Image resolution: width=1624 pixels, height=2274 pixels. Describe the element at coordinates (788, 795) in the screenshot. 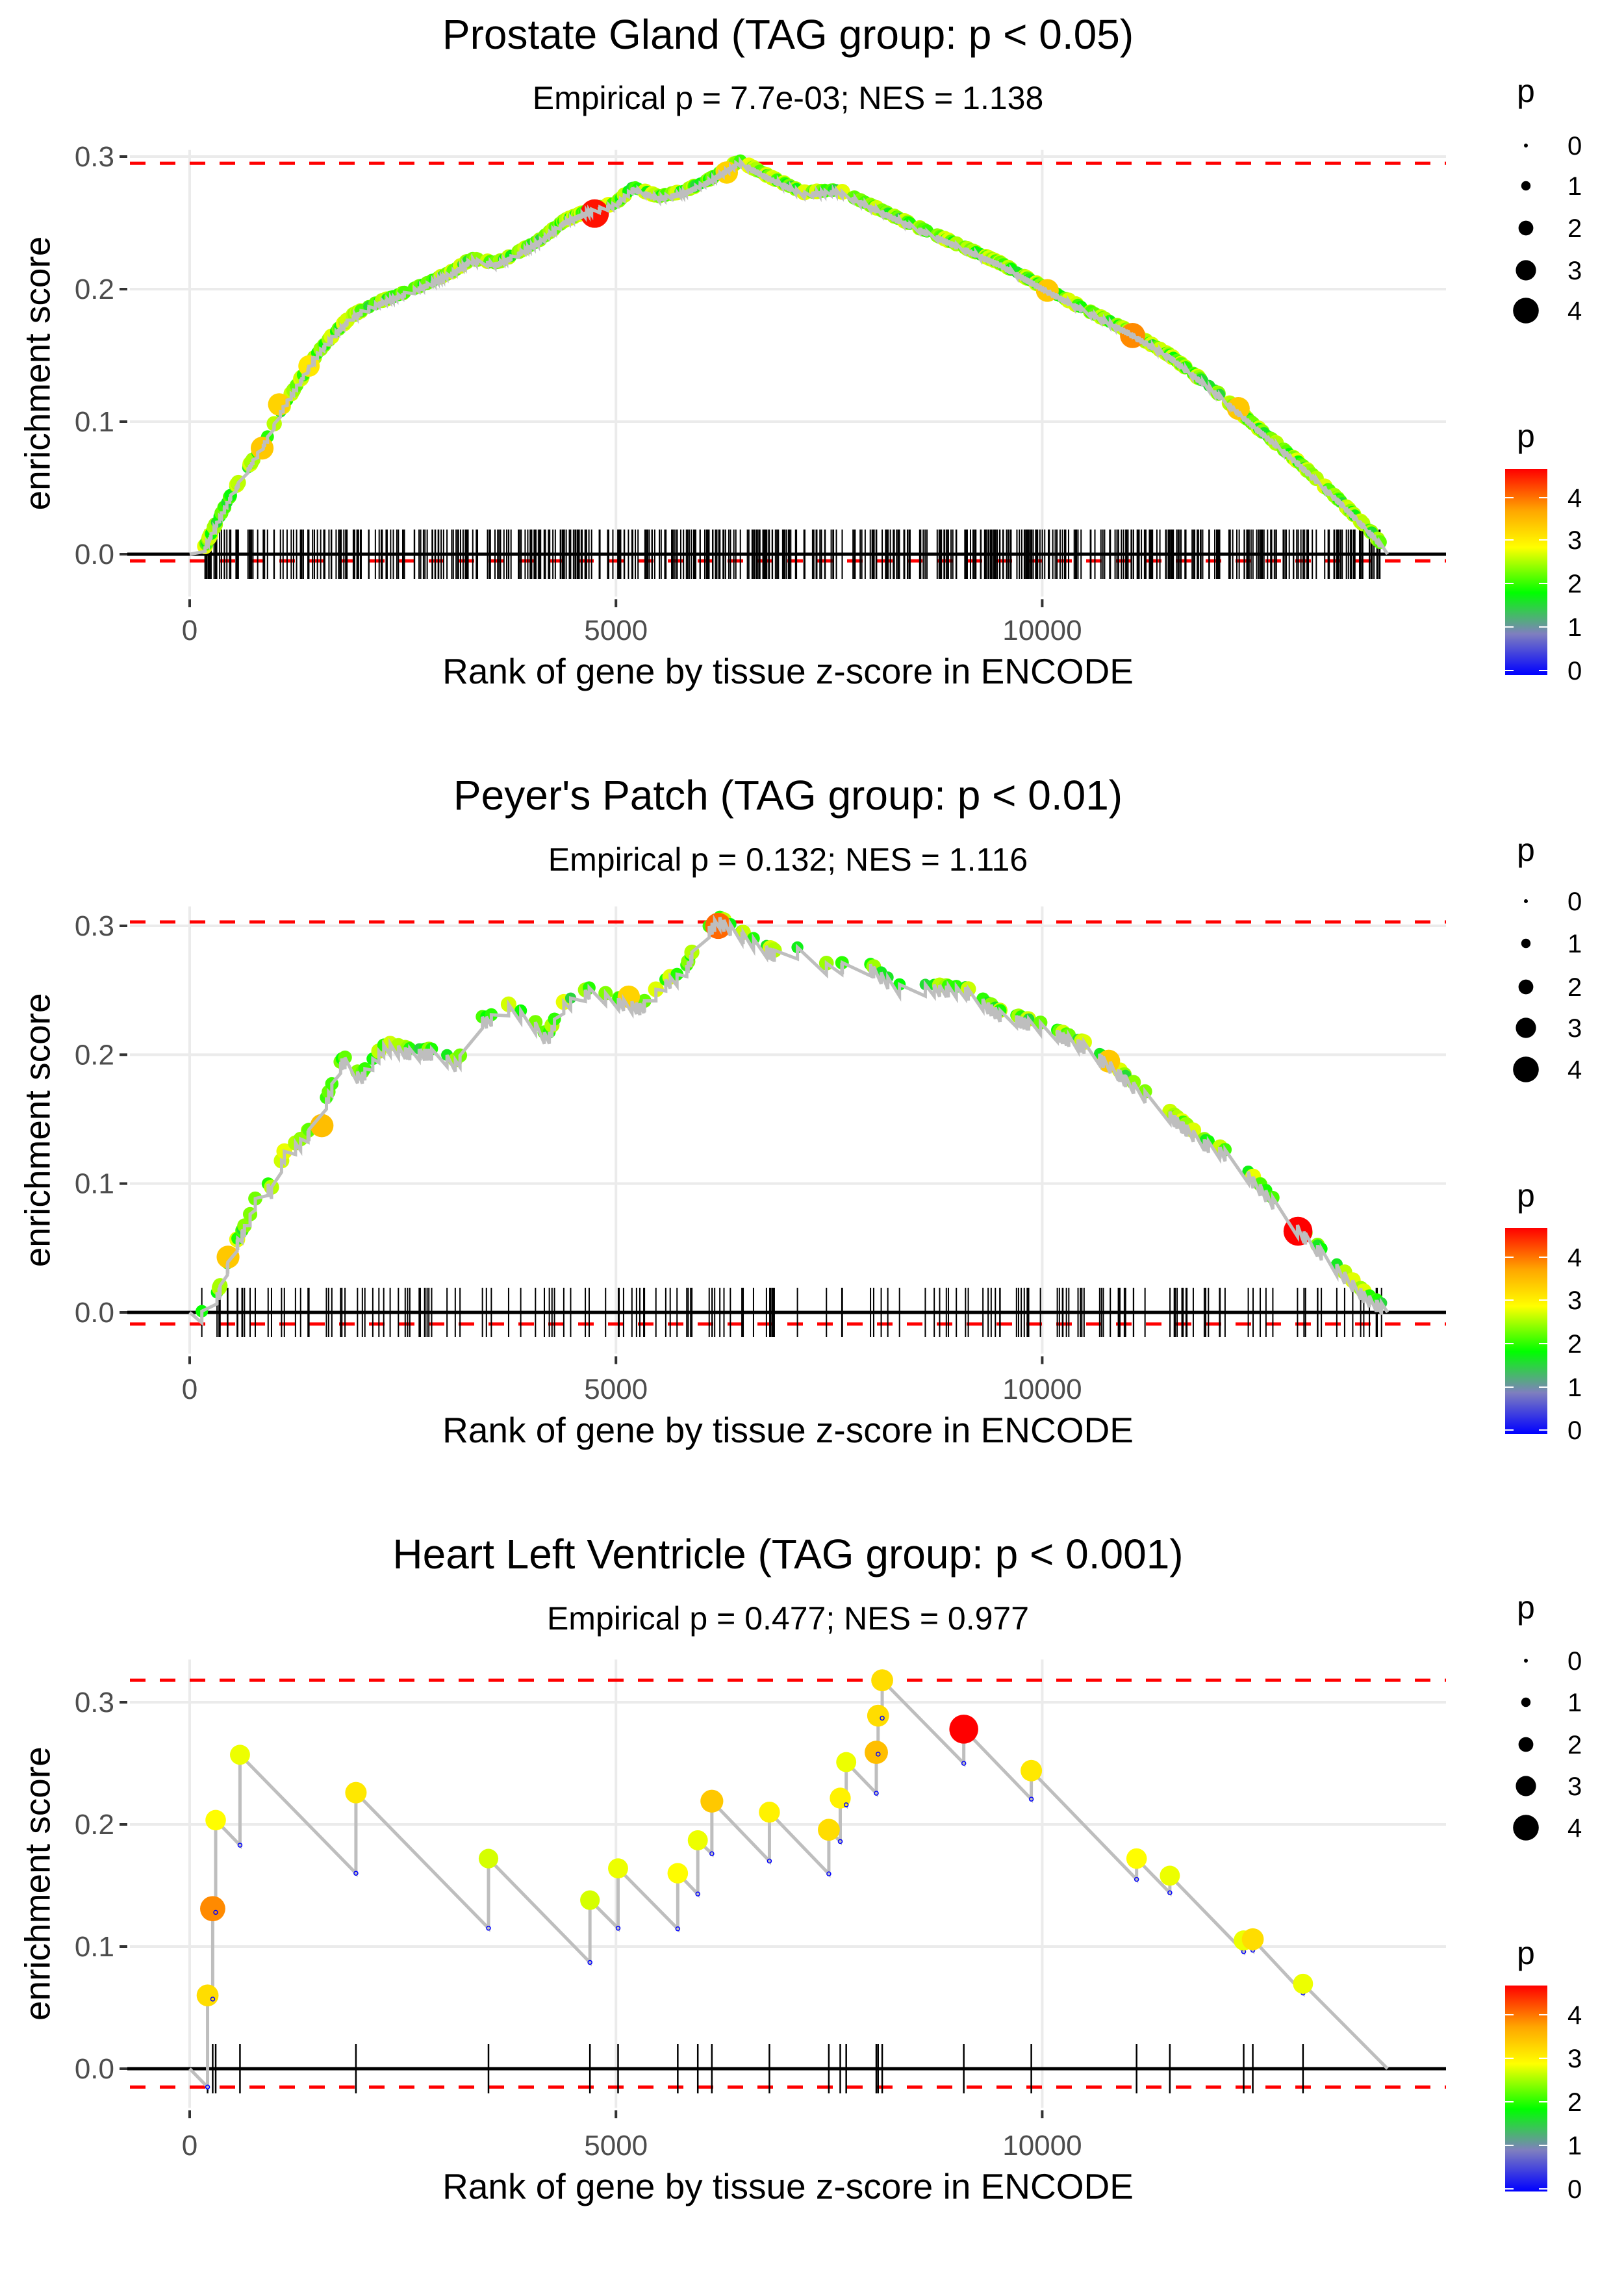

I see `chart-title: Peyer's Patch (TAG group: p < 0.01)` at that location.